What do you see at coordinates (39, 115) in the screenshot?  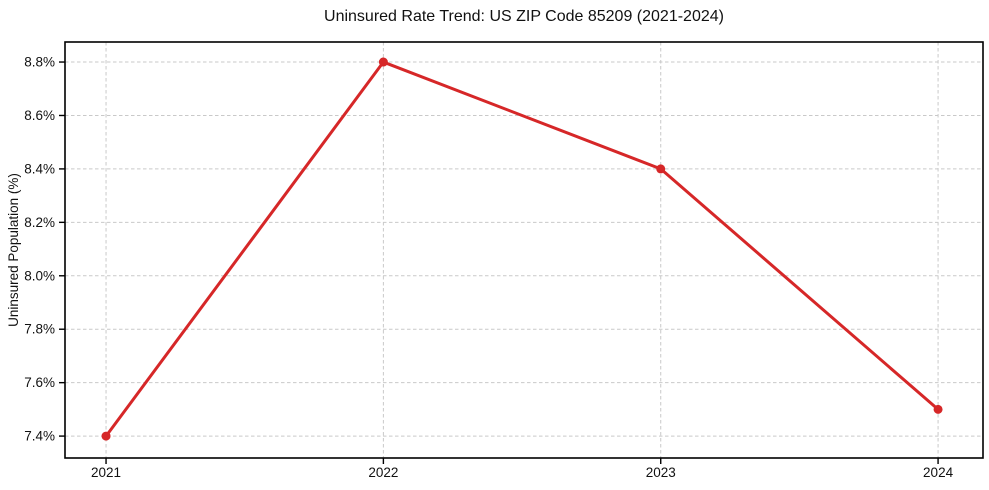 I see `y-tick-label: 8.6%` at bounding box center [39, 115].